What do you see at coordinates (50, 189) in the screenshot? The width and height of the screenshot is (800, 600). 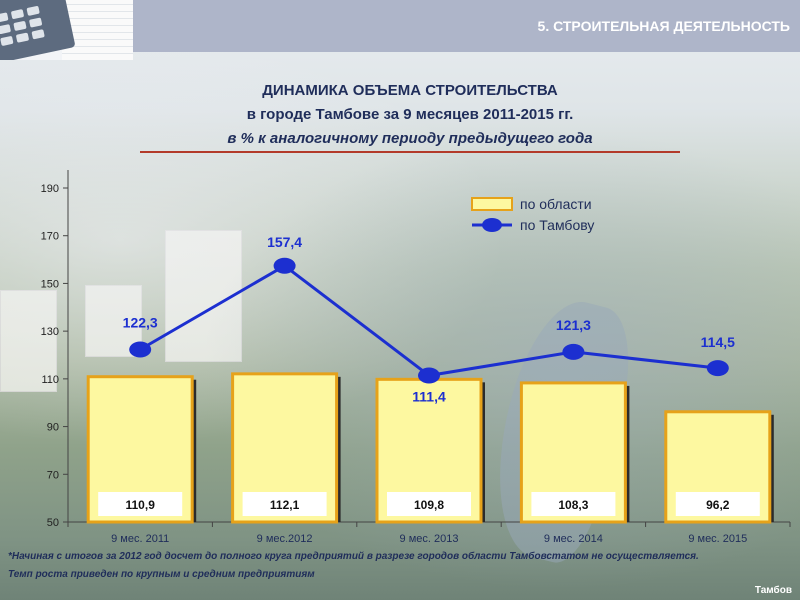 I see `y-tick-label: 190` at bounding box center [50, 189].